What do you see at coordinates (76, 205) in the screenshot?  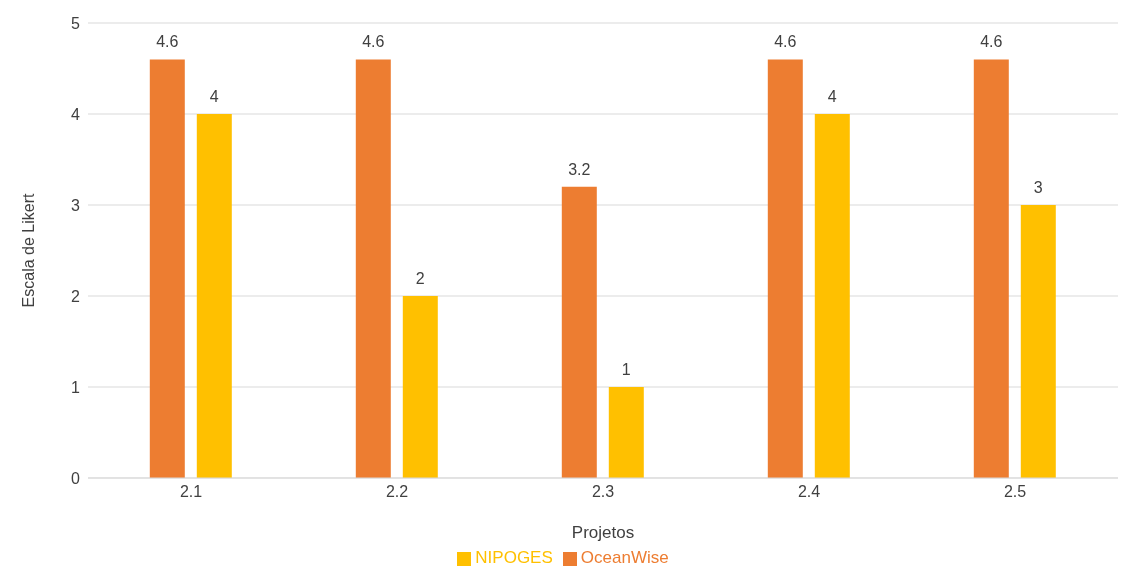 I see `y-tick-label: 3` at bounding box center [76, 205].